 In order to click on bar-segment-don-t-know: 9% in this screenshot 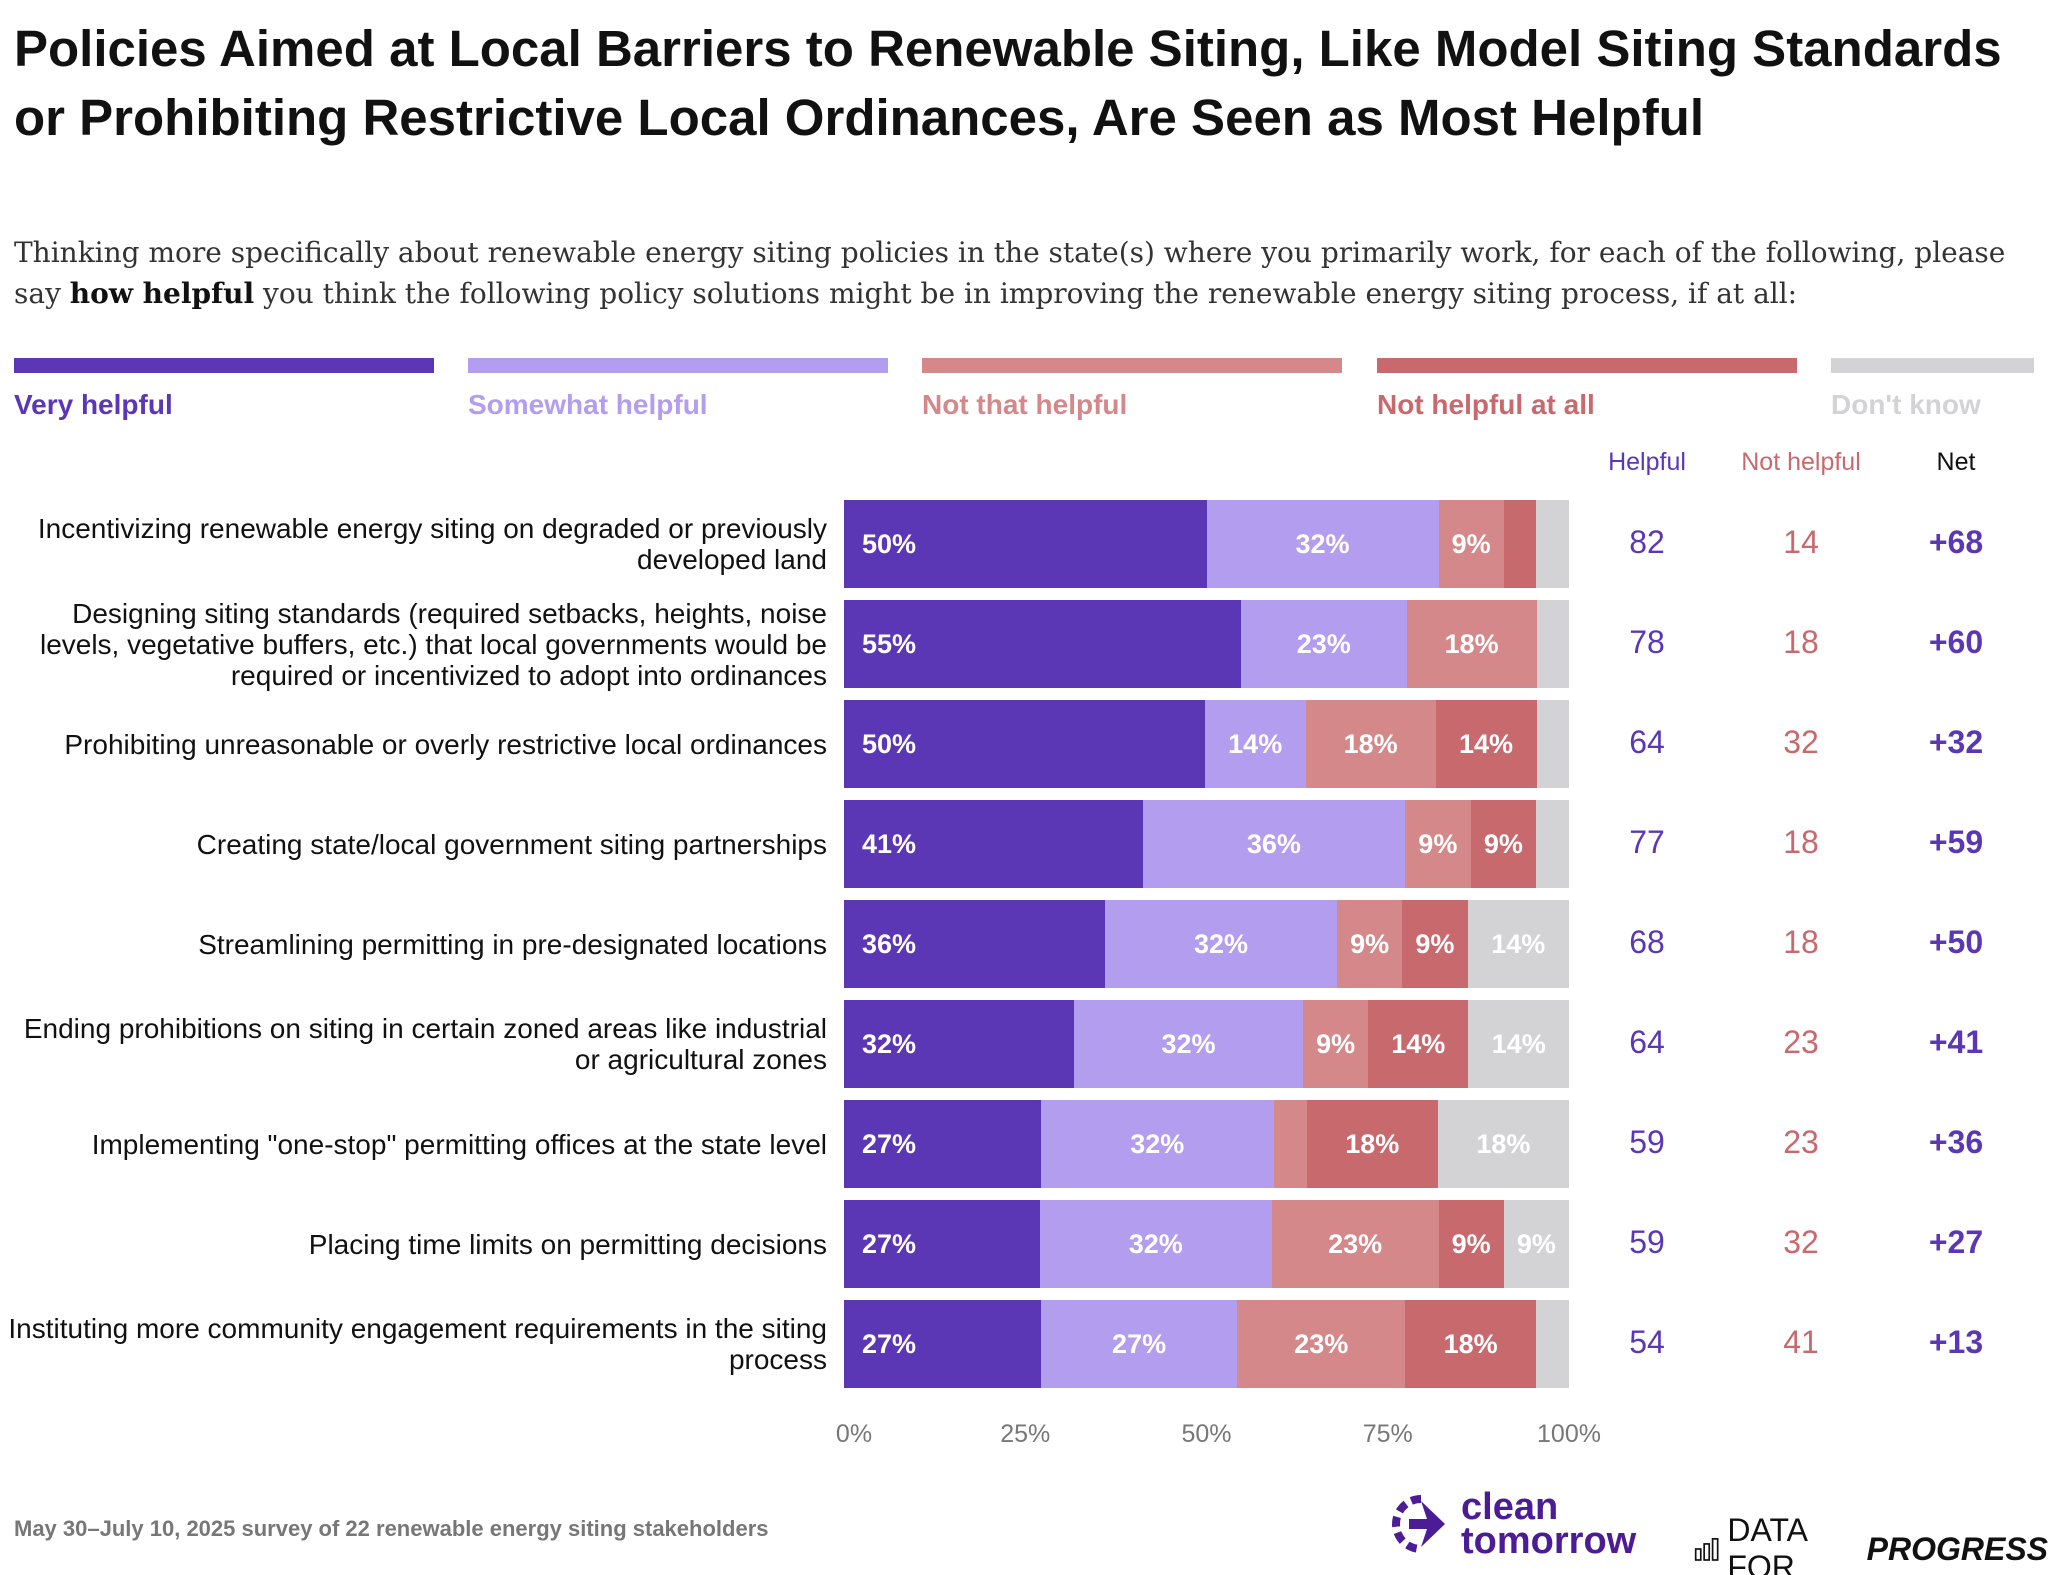, I will do `click(1536, 1244)`.